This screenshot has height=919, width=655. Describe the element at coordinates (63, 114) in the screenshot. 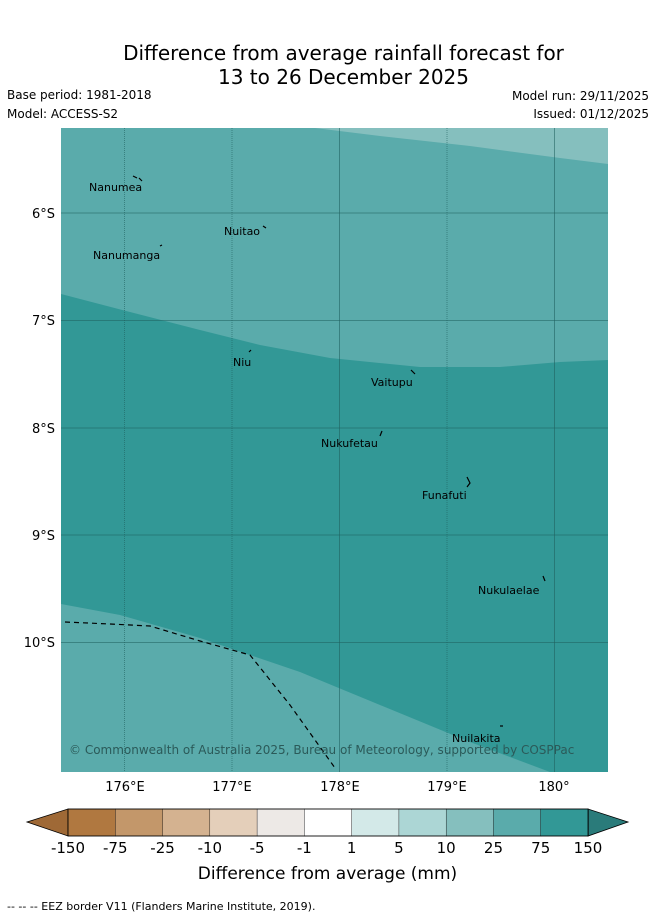

I see `model-label: Model: ACCESS-S2` at that location.